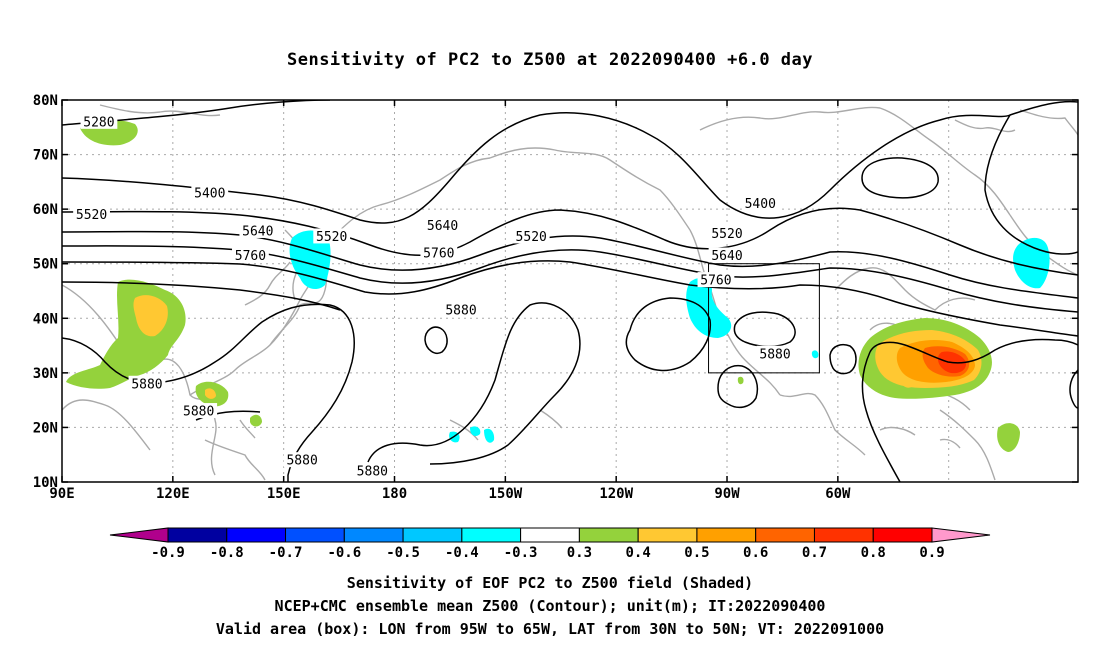 The width and height of the screenshot is (1100, 650). Describe the element at coordinates (173, 494) in the screenshot. I see `lon-tick-label: 120E` at that location.